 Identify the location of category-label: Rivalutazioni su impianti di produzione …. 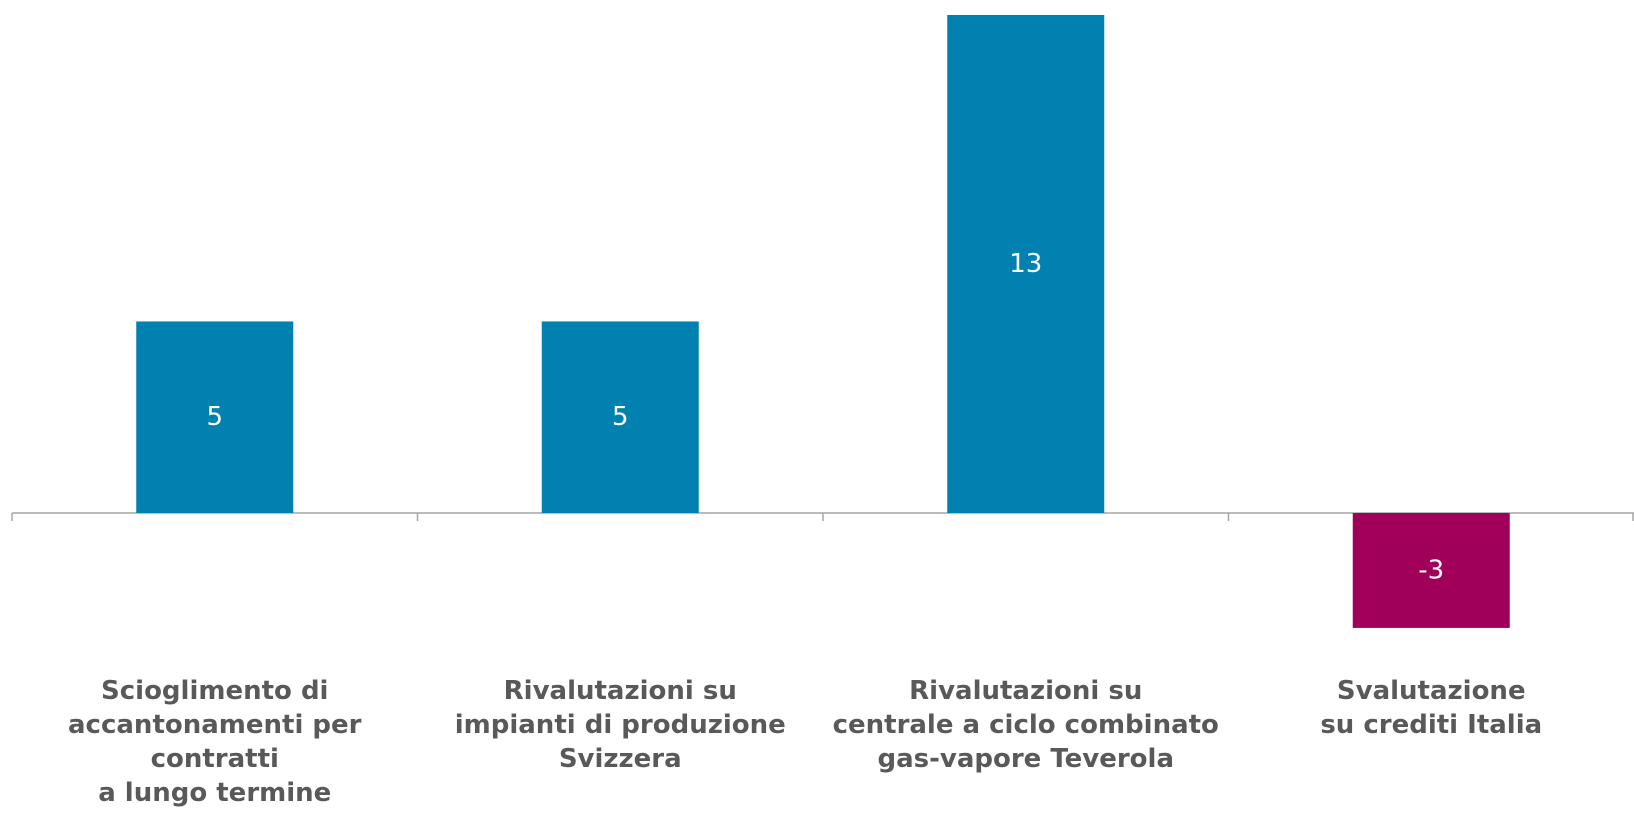
(620, 725).